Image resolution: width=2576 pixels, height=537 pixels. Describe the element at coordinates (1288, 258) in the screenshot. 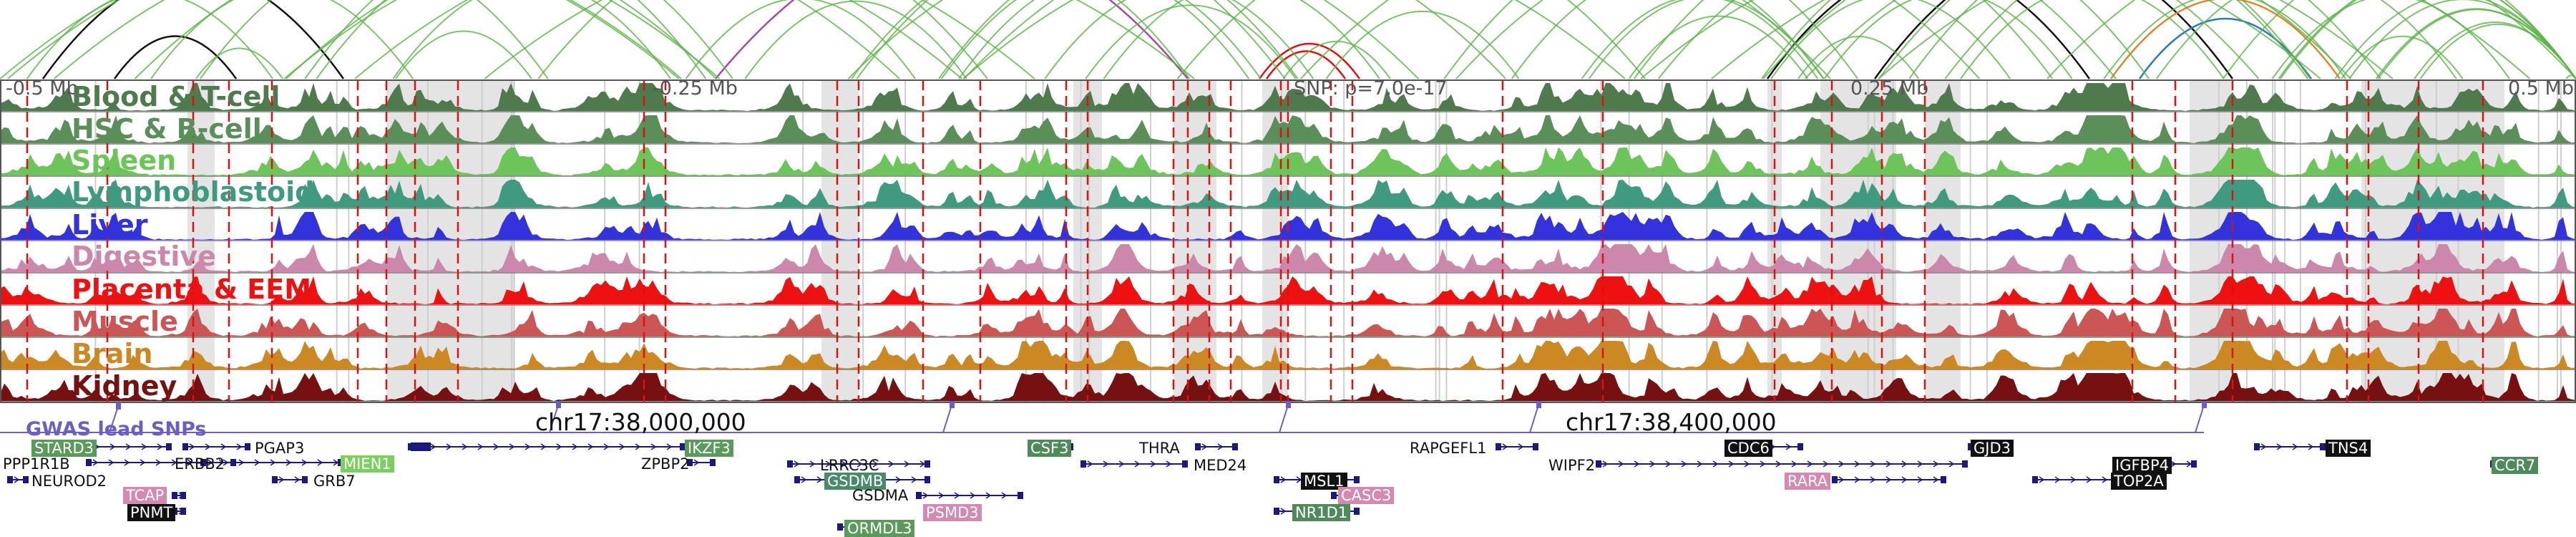

I see `signal-profile` at that location.